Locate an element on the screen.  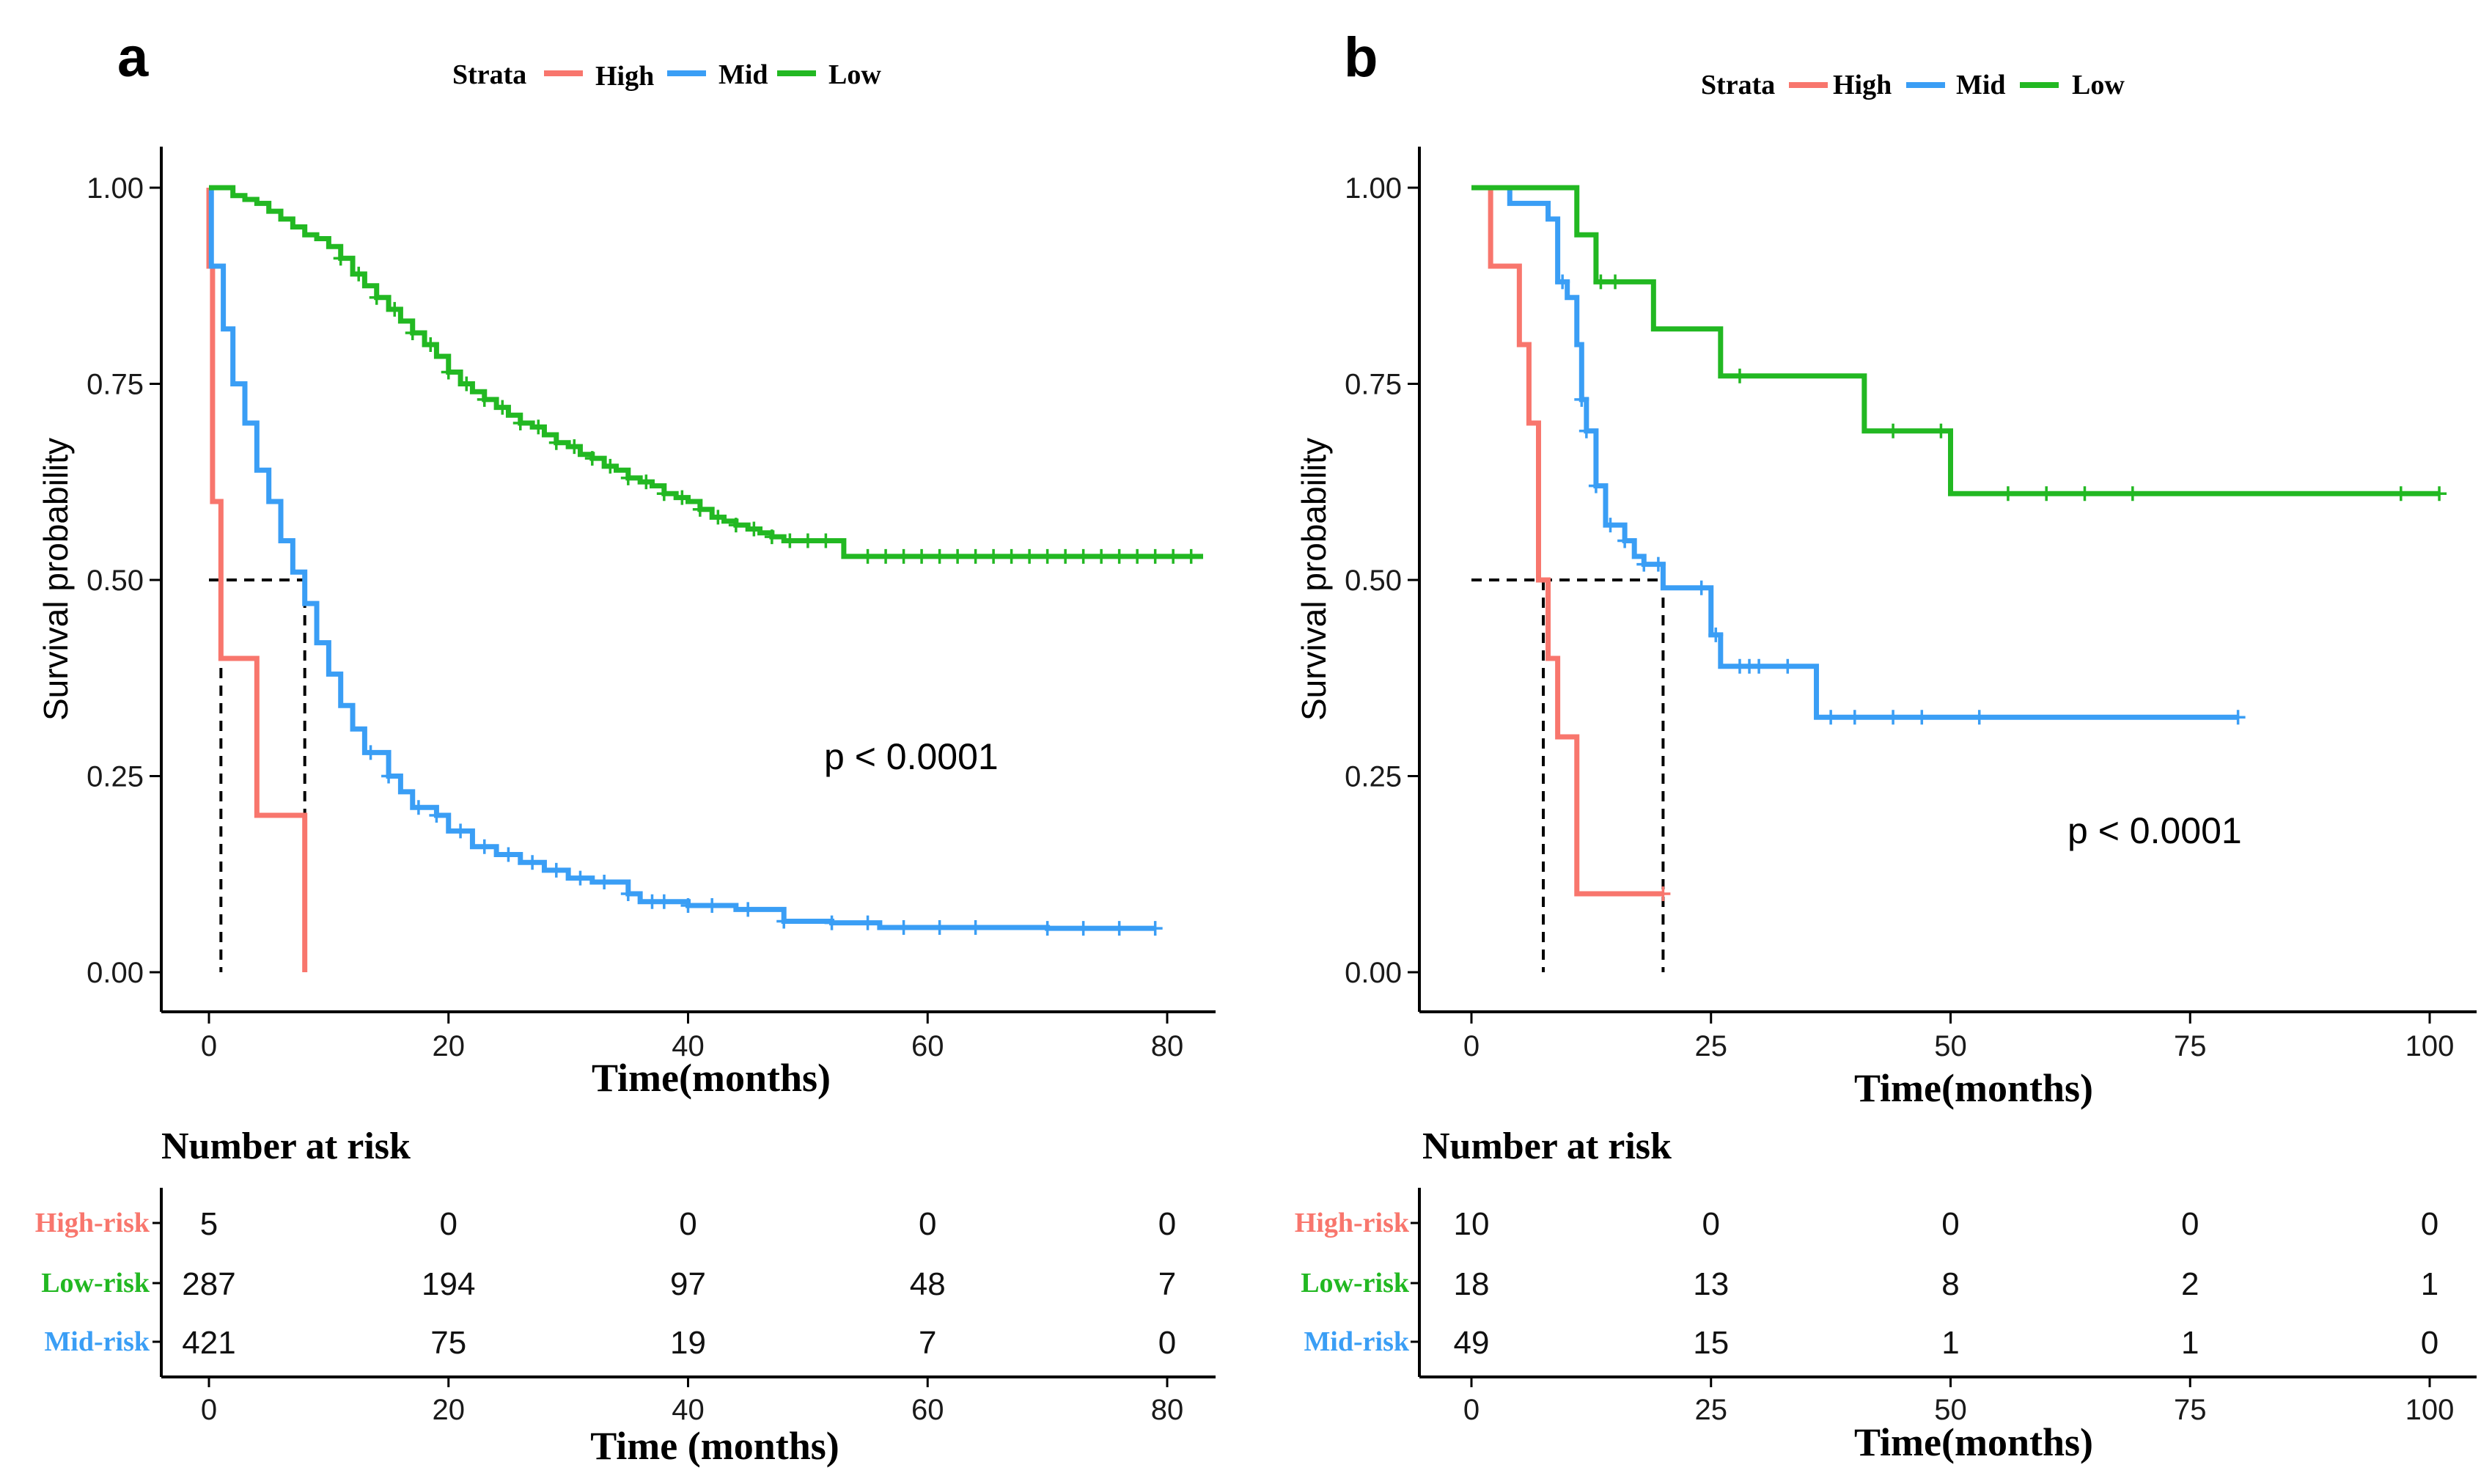
risk-cell: 7 is located at coordinates (927, 1343).